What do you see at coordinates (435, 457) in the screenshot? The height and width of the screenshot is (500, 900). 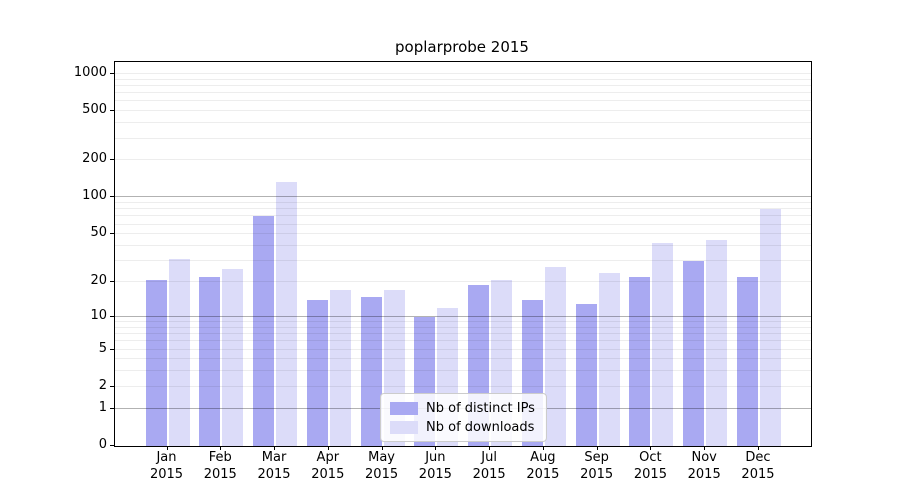 I see `x-tick-label-jun: Jun` at bounding box center [435, 457].